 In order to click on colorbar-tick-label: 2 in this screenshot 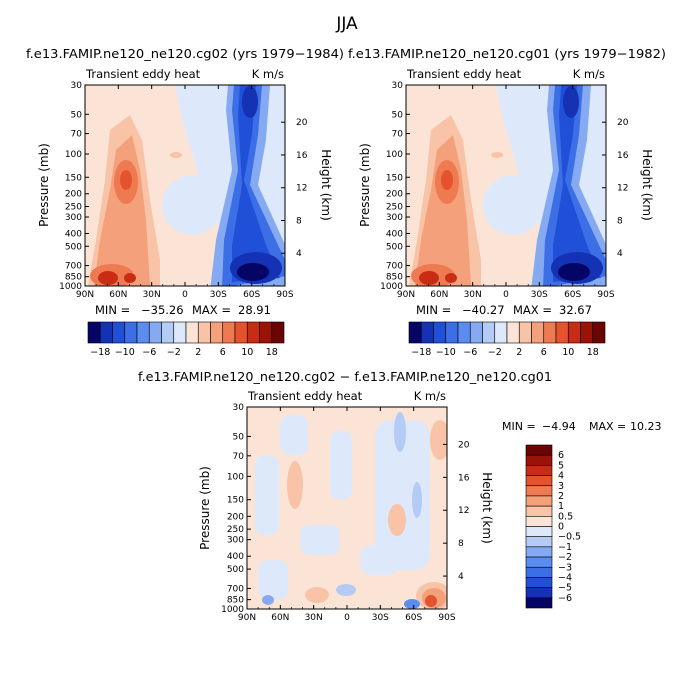, I will do `click(519, 352)`.